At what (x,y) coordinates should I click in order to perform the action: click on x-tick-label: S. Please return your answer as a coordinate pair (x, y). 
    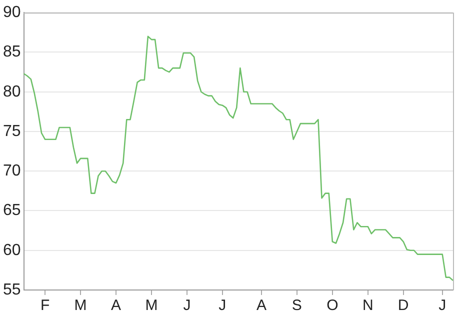
    Looking at the image, I should click on (297, 305).